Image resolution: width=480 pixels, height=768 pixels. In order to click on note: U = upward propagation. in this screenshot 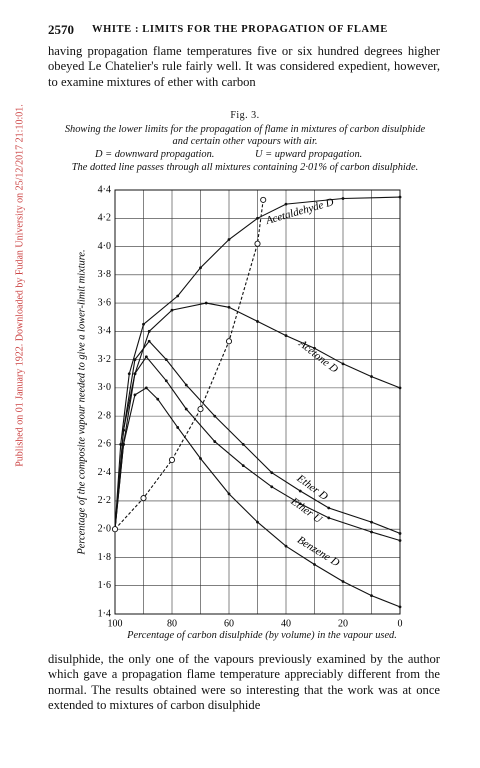, I will do `click(309, 154)`.